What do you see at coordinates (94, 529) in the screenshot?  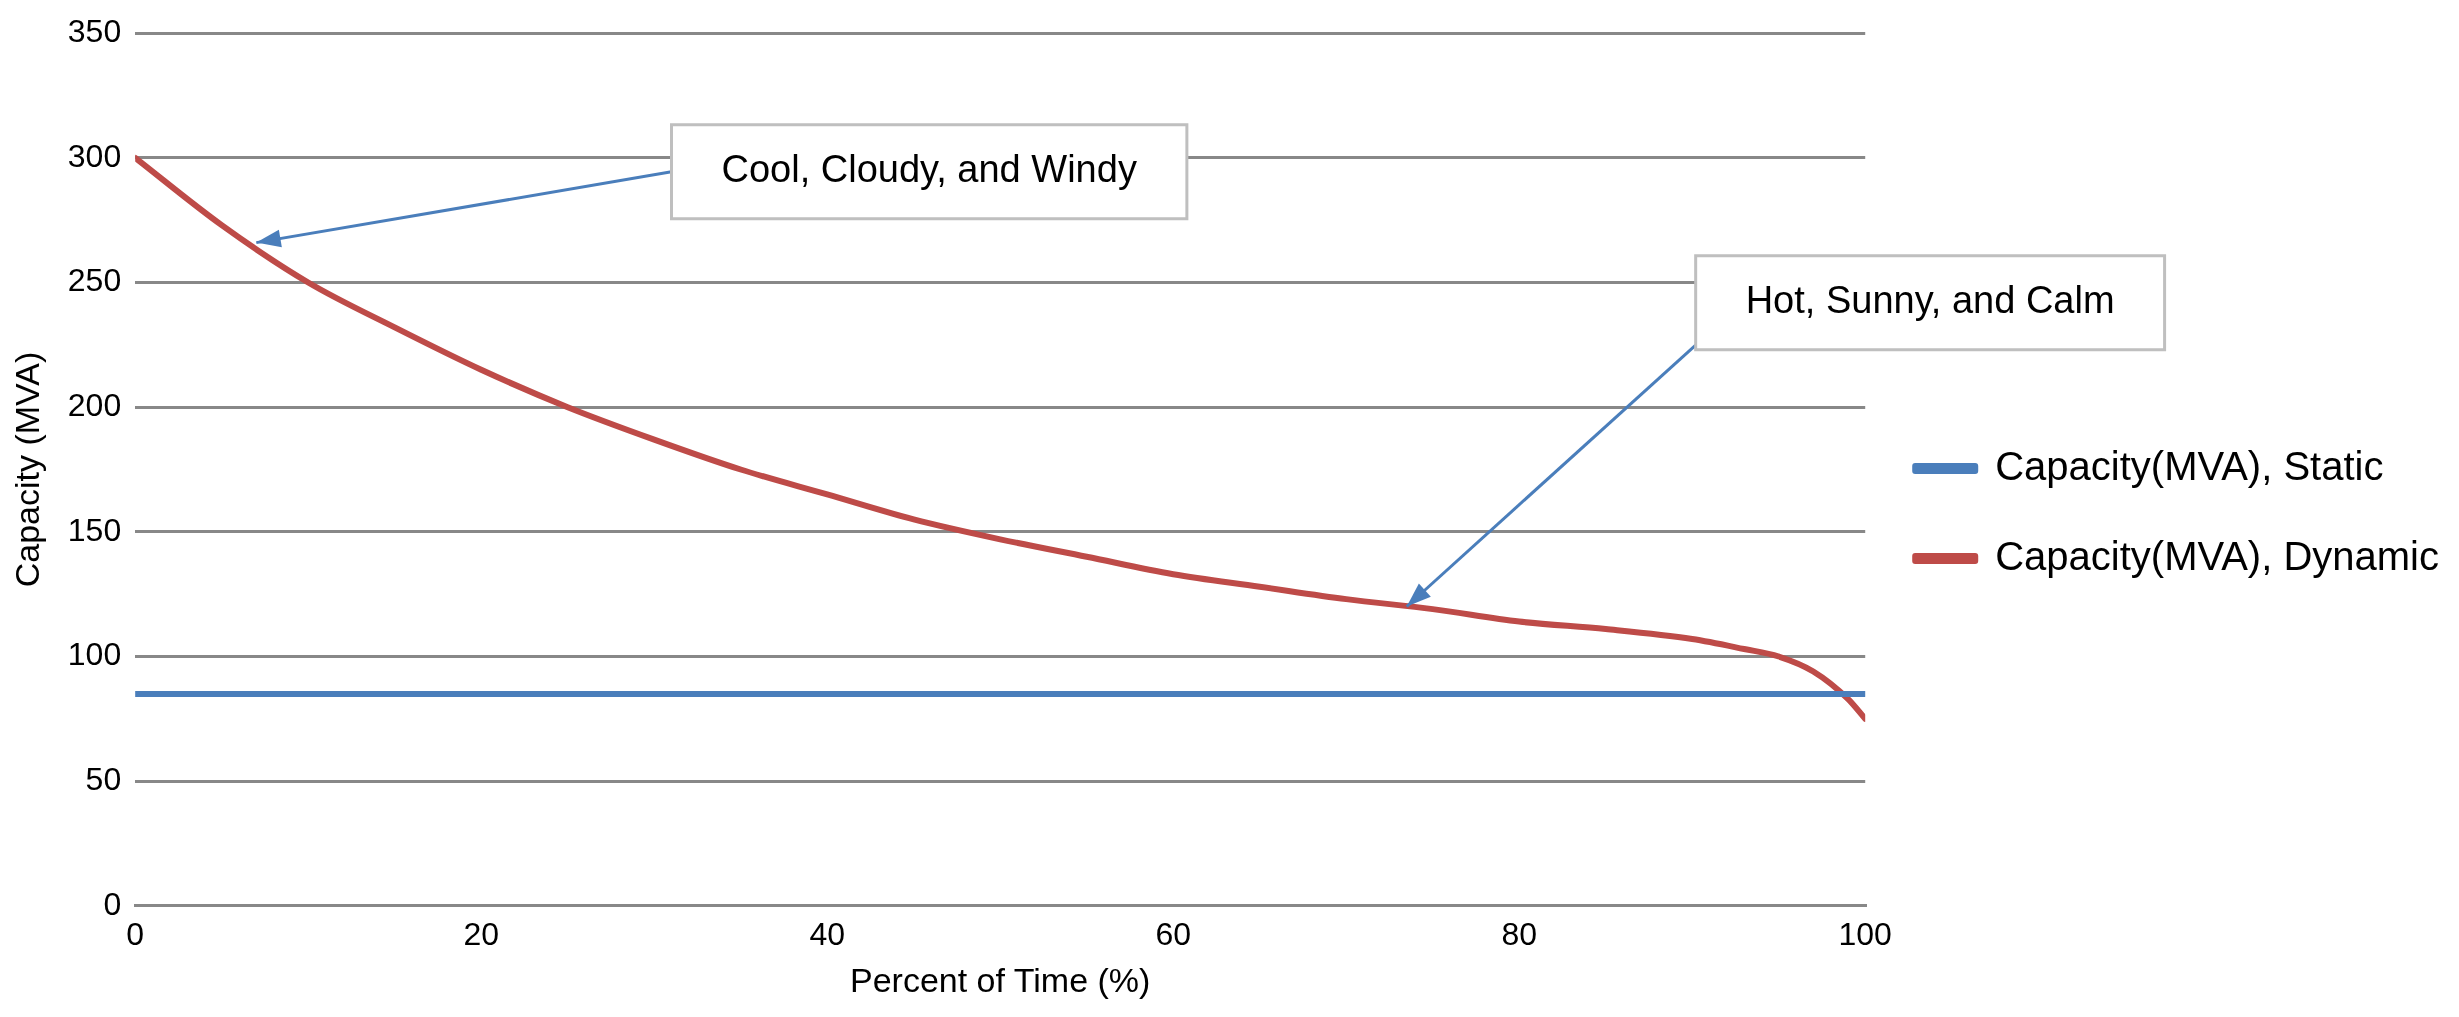 I see `y-tick-label: 150` at bounding box center [94, 529].